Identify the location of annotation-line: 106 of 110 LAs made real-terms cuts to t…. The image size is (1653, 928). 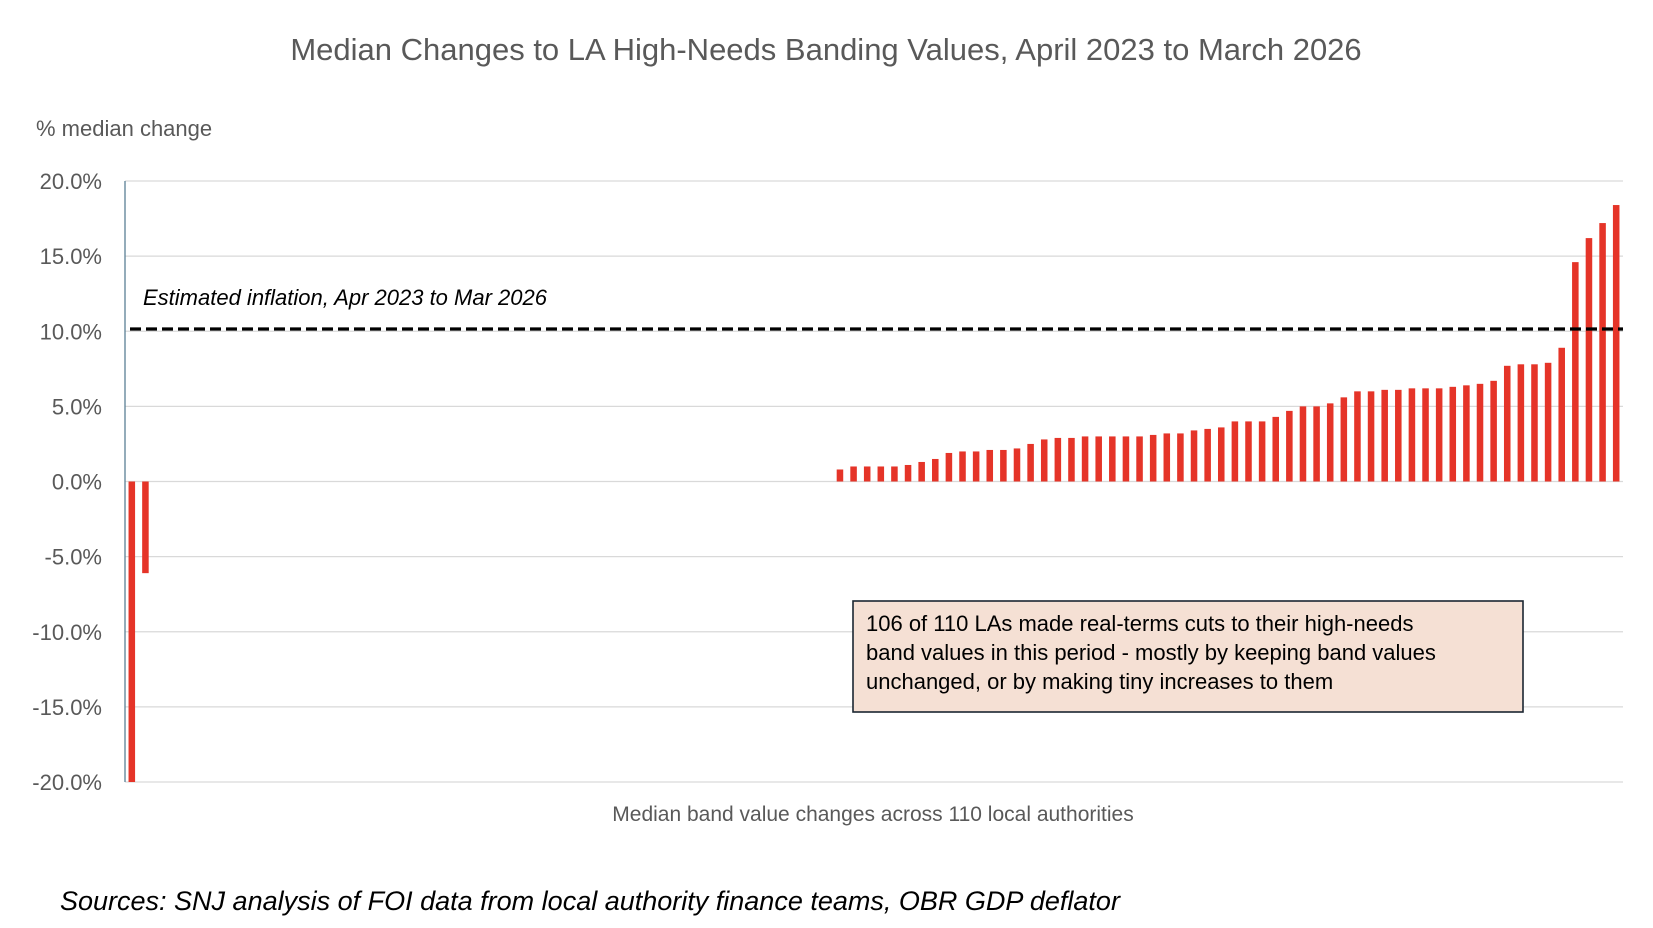
(1139, 623).